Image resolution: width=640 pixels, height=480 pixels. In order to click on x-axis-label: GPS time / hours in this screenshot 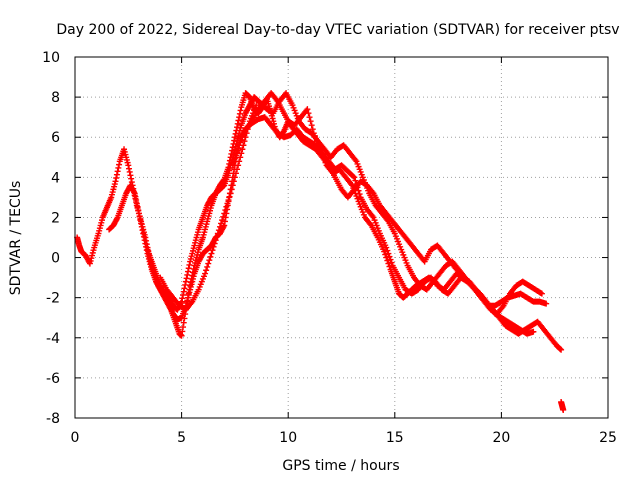, I will do `click(340, 466)`.